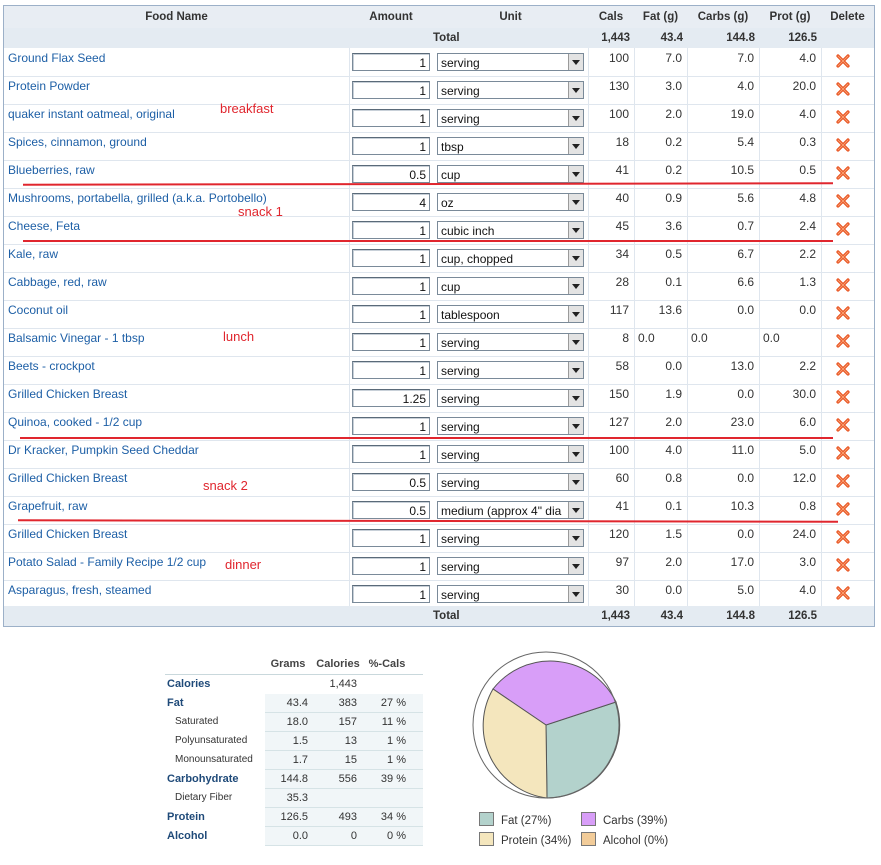  What do you see at coordinates (80, 590) in the screenshot?
I see `food-name-link: Asparagus, fresh, steamed` at bounding box center [80, 590].